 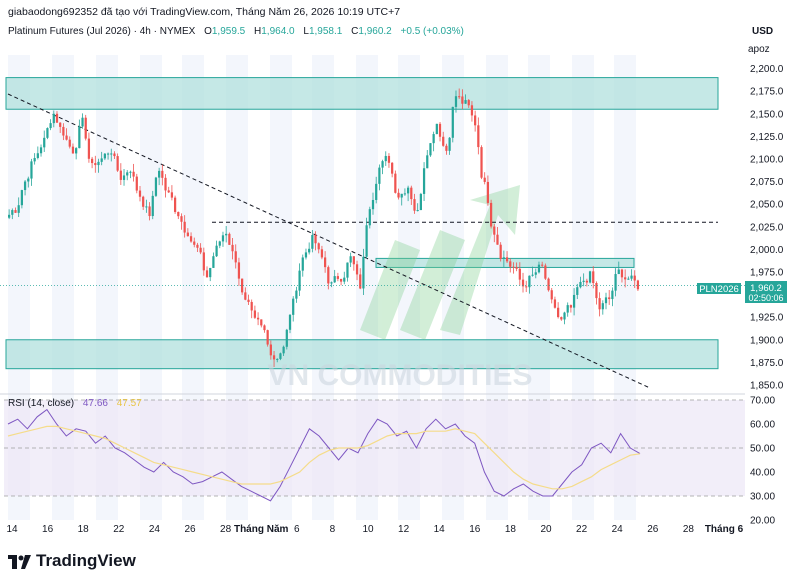 I want to click on time-tick-label: 18, so click(x=84, y=529).